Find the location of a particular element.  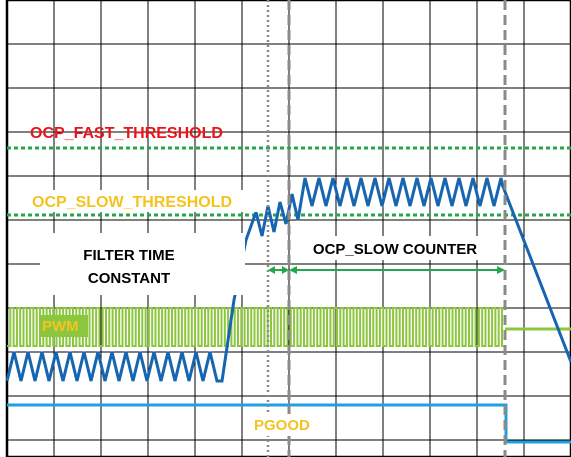

pgood-label-bg is located at coordinates (290, 425).